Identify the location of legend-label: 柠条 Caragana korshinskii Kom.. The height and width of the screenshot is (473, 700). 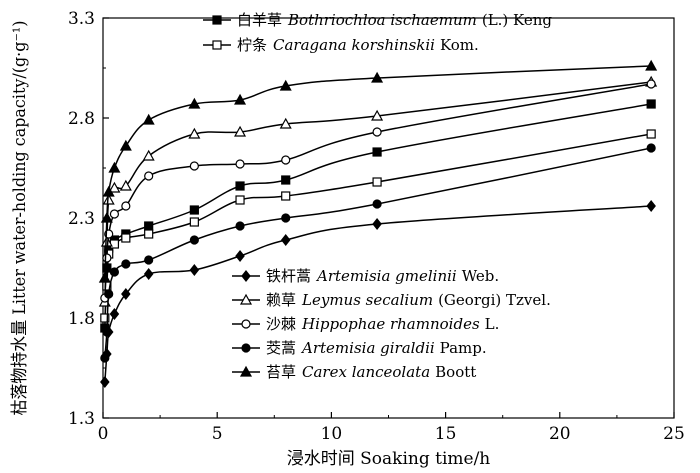
(358, 45).